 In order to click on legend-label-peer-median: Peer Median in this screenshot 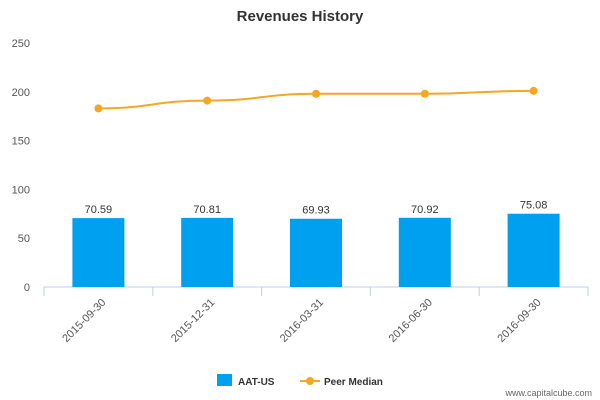, I will do `click(353, 382)`.